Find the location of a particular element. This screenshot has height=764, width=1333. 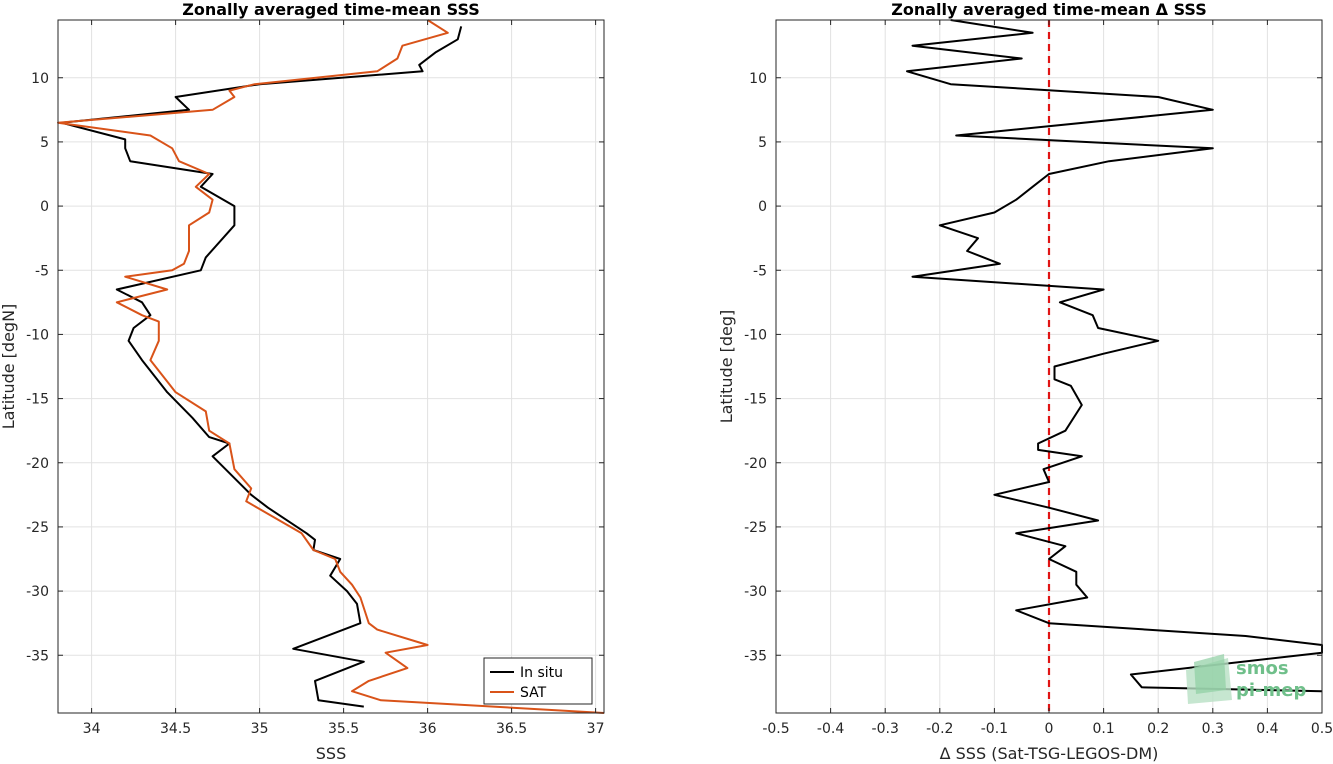

smos-pi-mep-logo: smos pi-mep is located at coordinates (1246, 679).